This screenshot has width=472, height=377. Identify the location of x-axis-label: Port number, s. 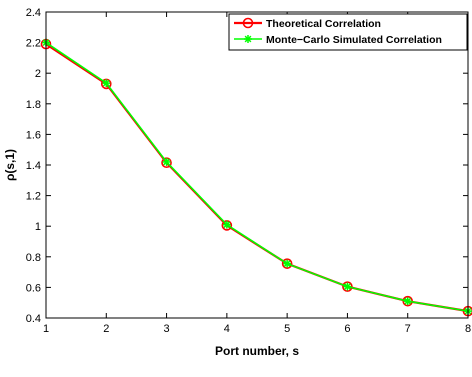
(257, 351).